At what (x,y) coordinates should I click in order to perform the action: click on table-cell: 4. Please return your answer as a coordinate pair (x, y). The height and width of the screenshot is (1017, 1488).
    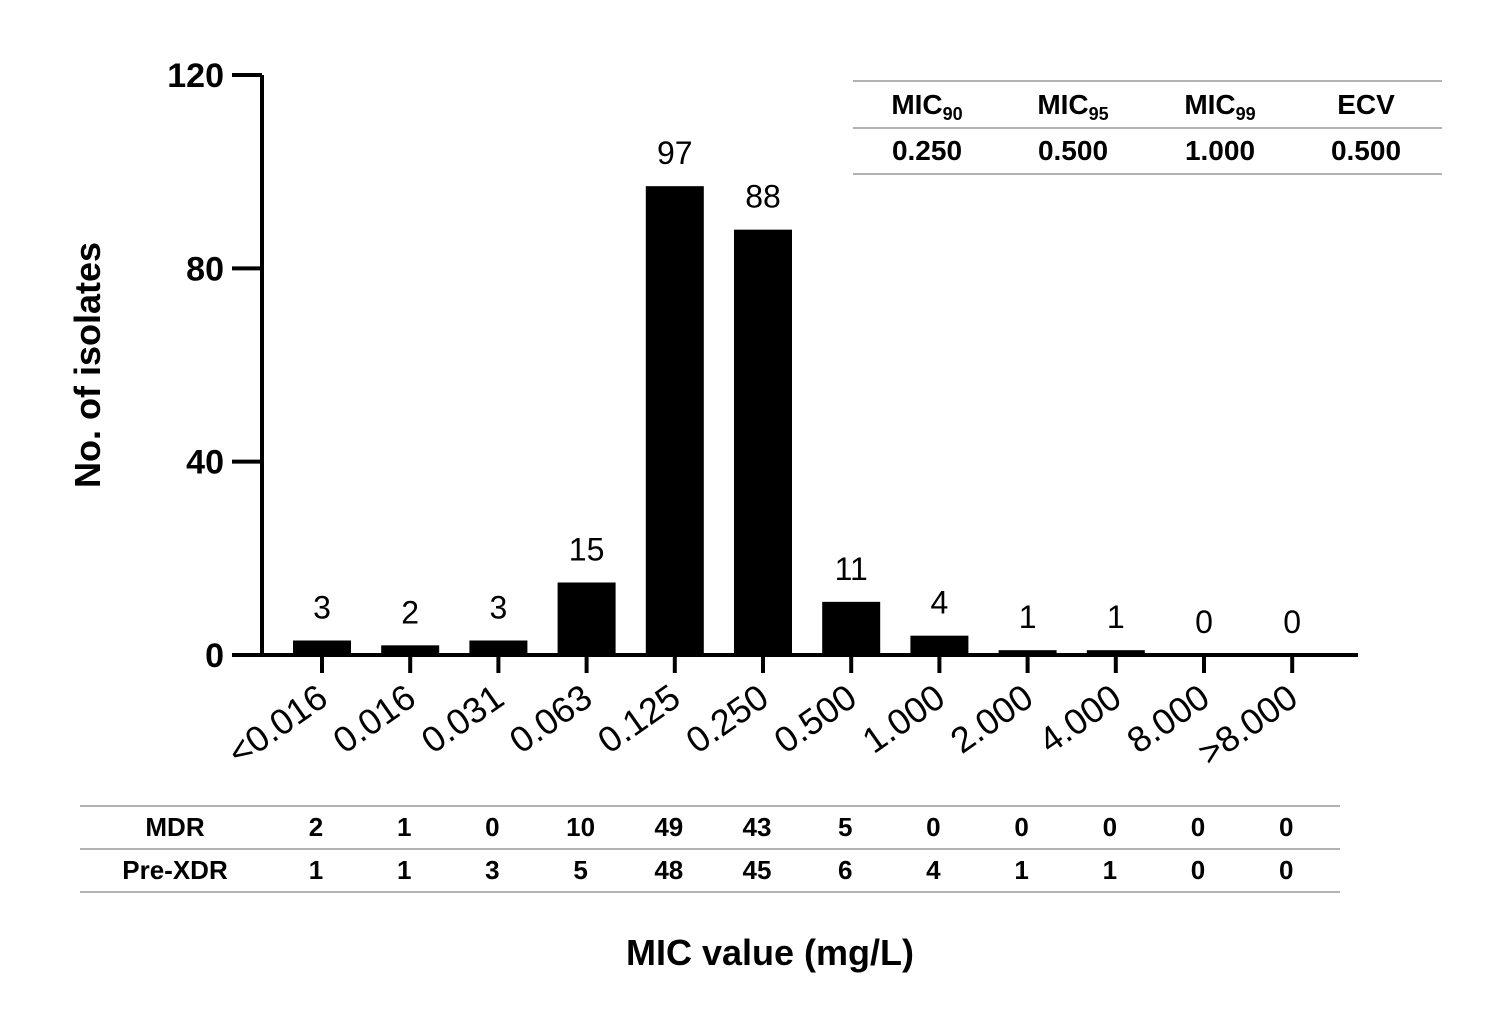
    Looking at the image, I should click on (933, 870).